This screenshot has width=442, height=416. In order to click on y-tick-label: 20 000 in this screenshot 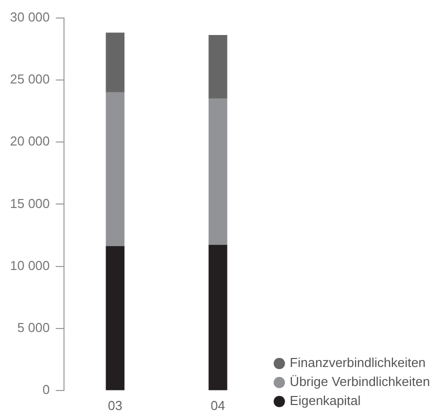, I will do `click(30, 141)`.